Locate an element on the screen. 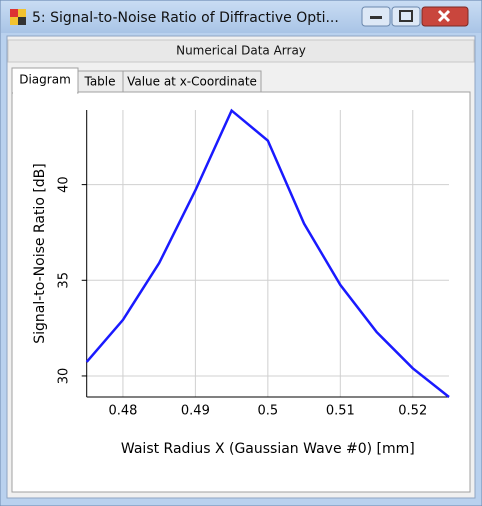 Image resolution: width=482 pixels, height=506 pixels. header-label: Numerical Data Array is located at coordinates (241, 51).